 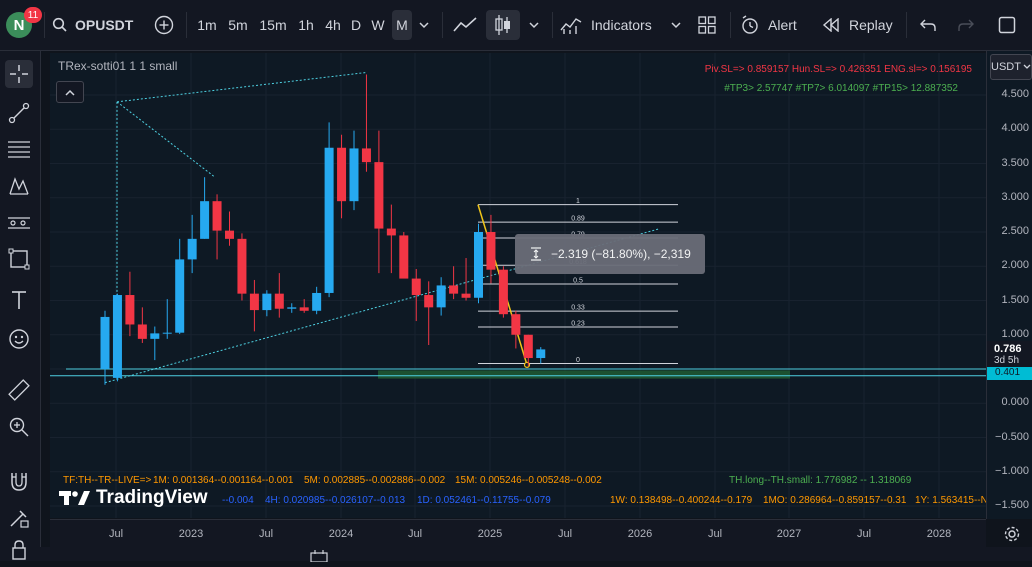 I want to click on support-zone, so click(x=584, y=374).